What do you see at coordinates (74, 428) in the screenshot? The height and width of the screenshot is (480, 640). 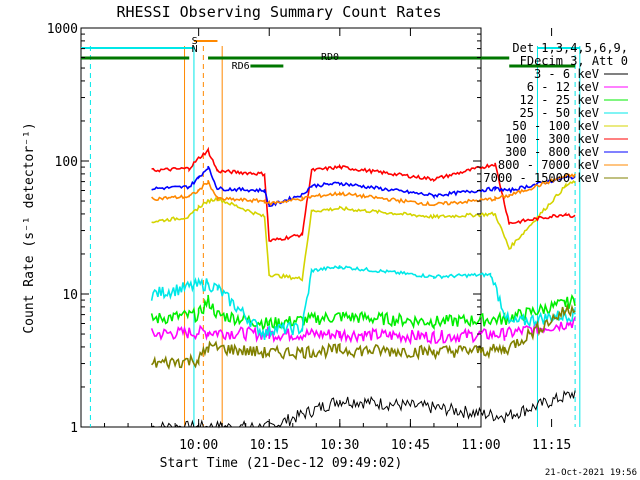 I see `y-tick-label: 1` at bounding box center [74, 428].